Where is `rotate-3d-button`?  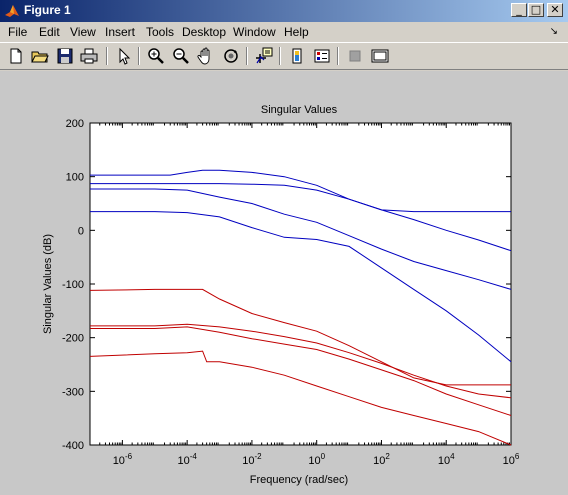 rotate-3d-button is located at coordinates (231, 56).